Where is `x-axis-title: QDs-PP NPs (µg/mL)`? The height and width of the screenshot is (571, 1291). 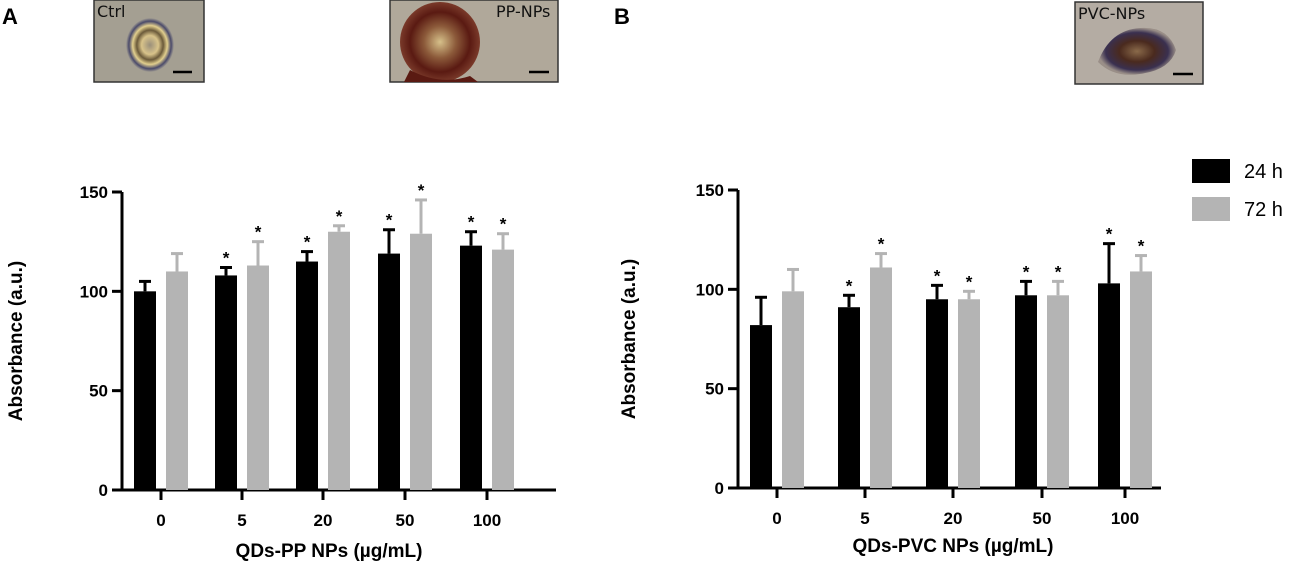 x-axis-title: QDs-PP NPs (µg/mL) is located at coordinates (329, 551).